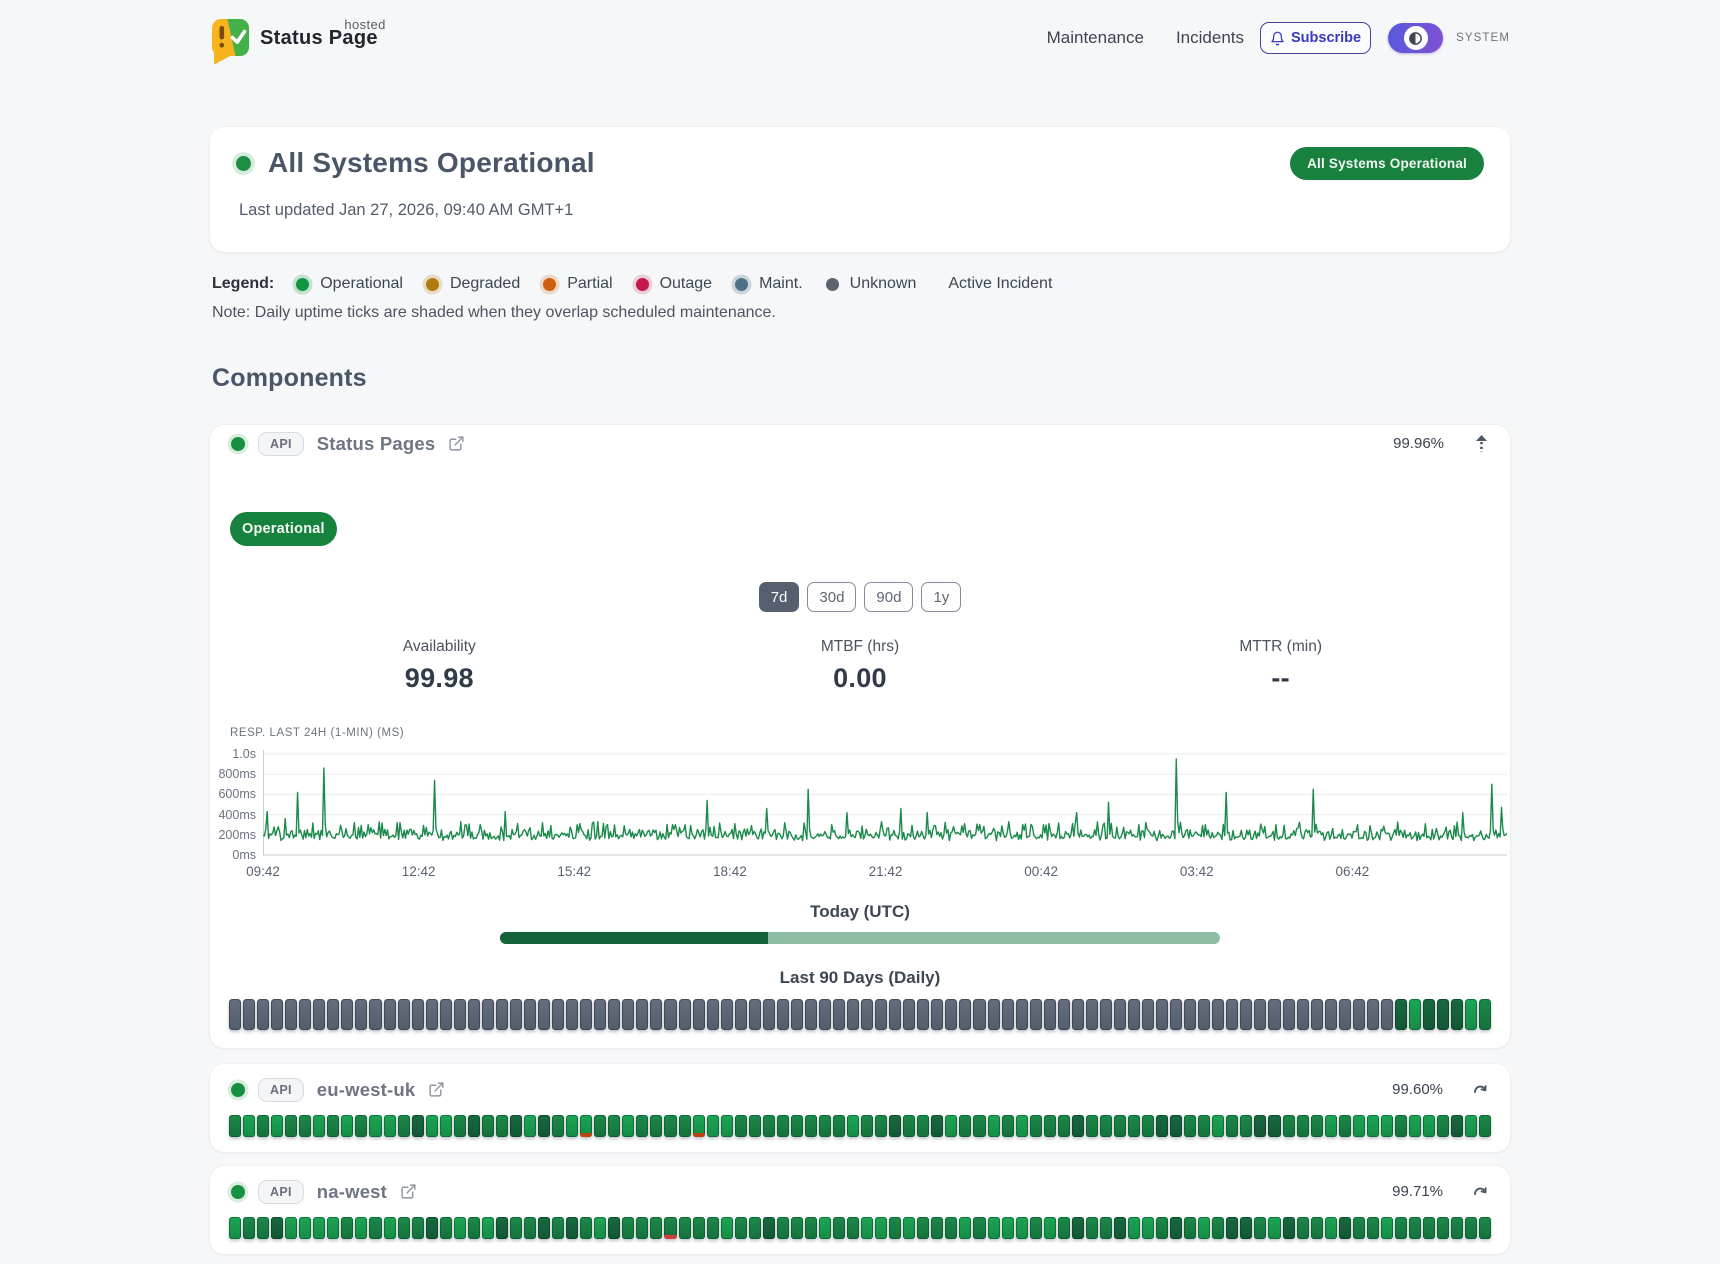 This screenshot has width=1720, height=1264. I want to click on range-button-90d: 90d, so click(889, 597).